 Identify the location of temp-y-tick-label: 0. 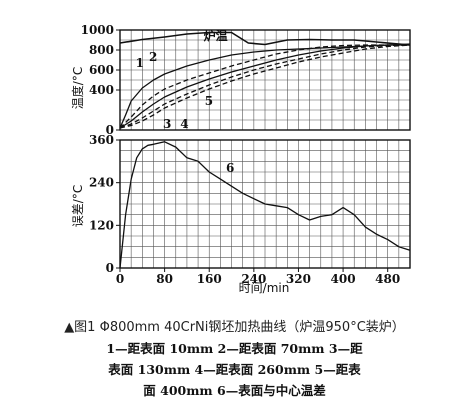
(110, 130).